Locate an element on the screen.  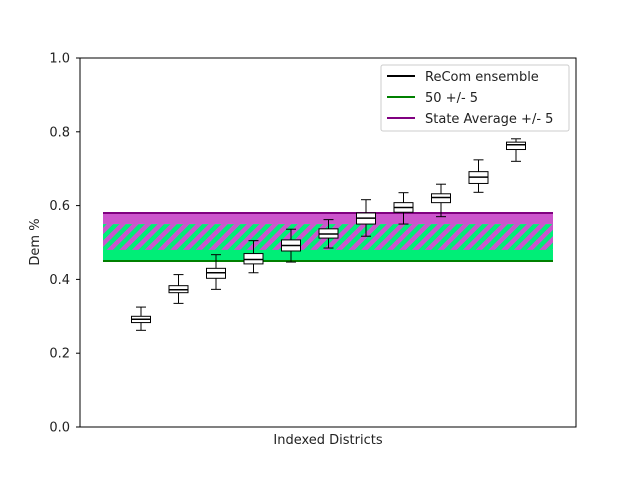
x-axis-label: Indexed Districts is located at coordinates (327, 440).